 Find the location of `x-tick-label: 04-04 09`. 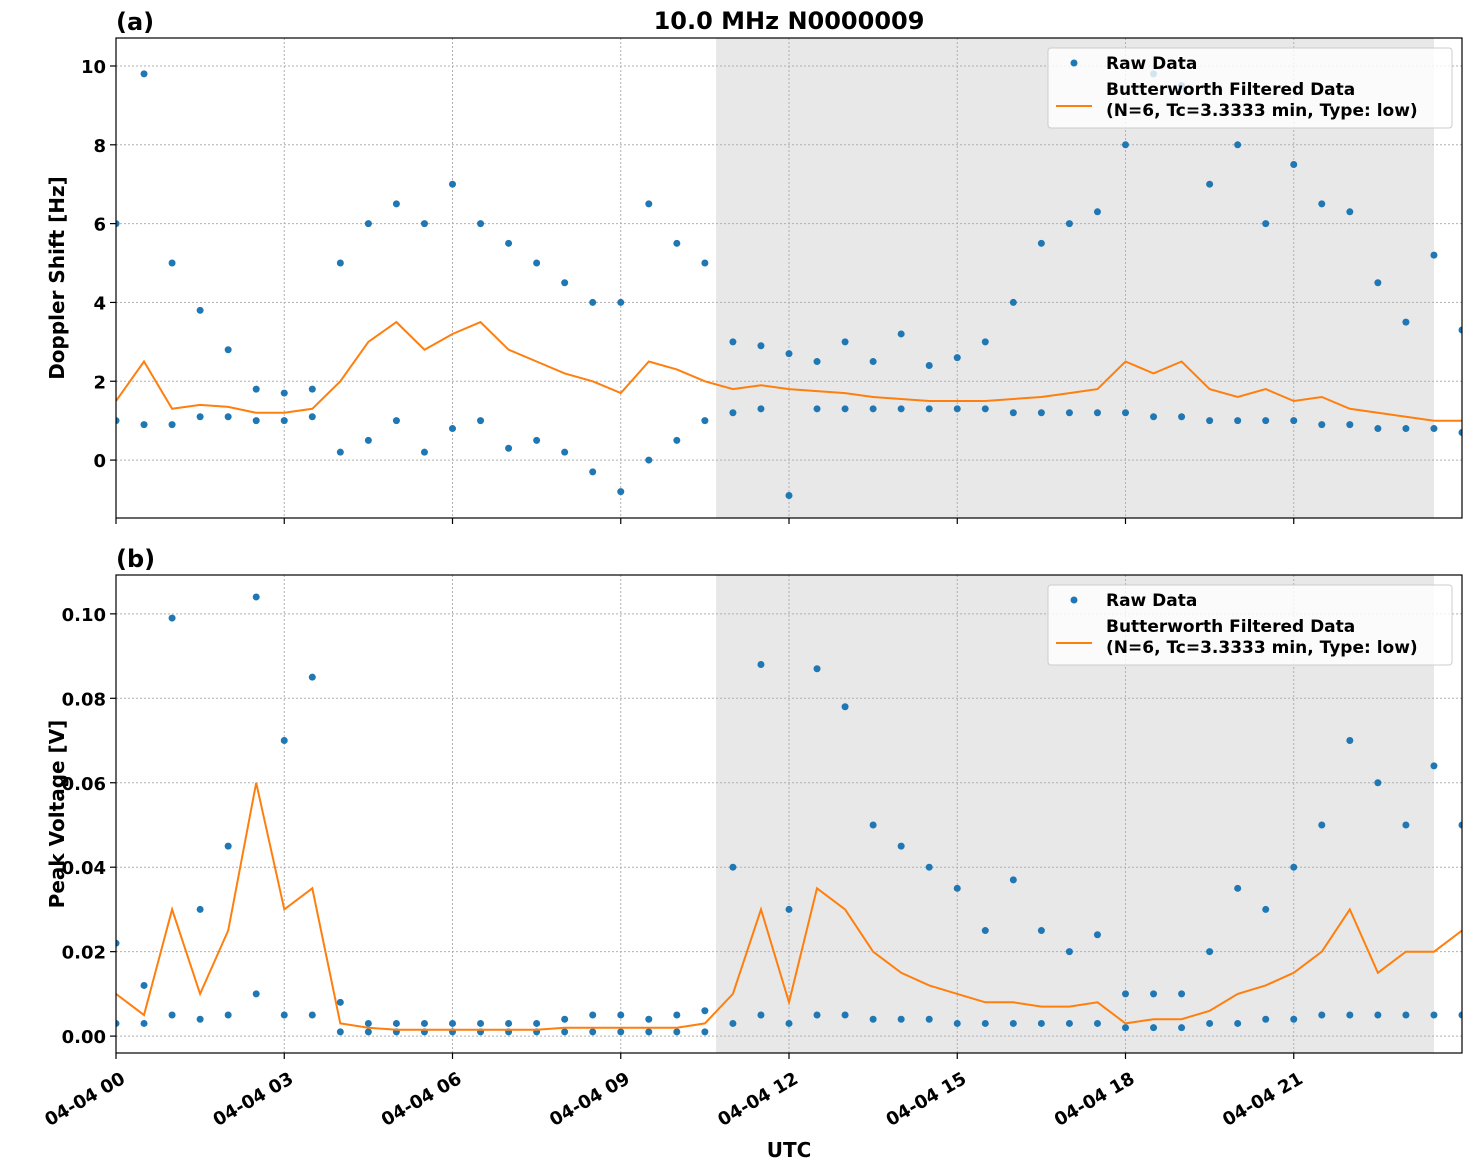

x-tick-label: 04-04 09 is located at coordinates (589, 1099).